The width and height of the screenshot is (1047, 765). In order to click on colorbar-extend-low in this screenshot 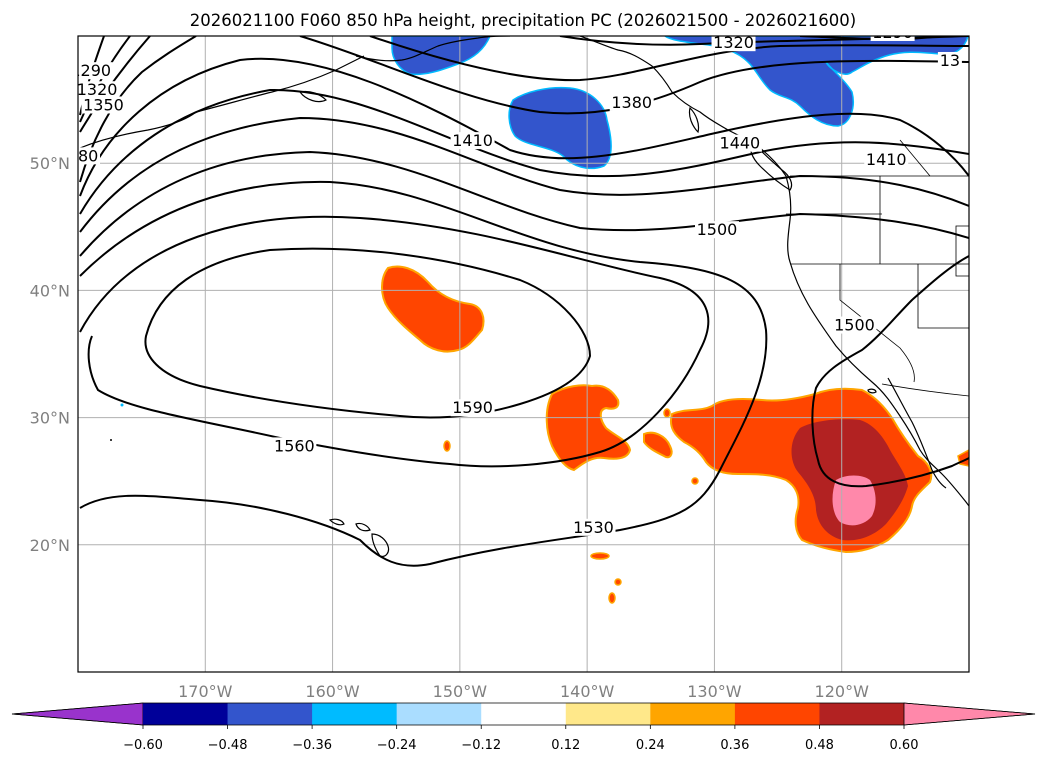, I will do `click(77, 714)`.